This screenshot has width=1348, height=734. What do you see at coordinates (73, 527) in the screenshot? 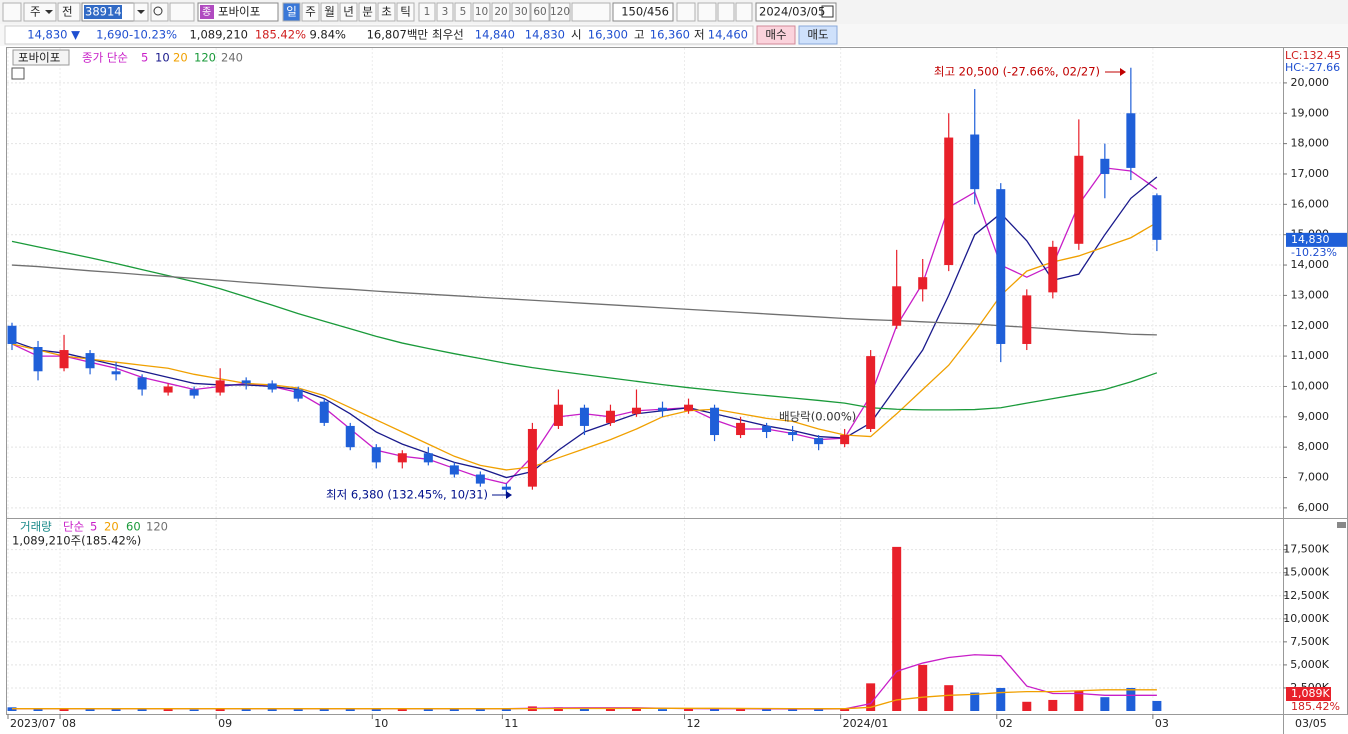
I see `legend-prefix: 단순` at bounding box center [73, 527].